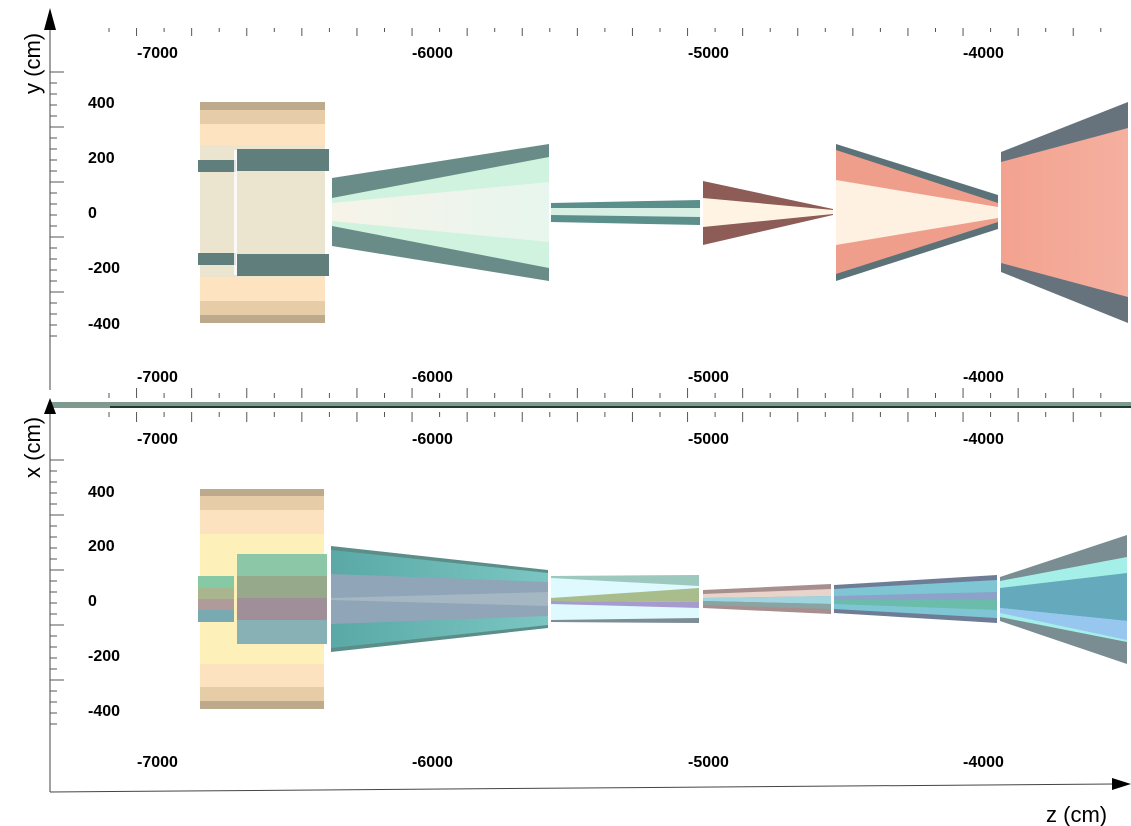 This screenshot has height=826, width=1131. Describe the element at coordinates (157, 439) in the screenshot. I see `bottom-x-tick-label-upper: -7000` at that location.